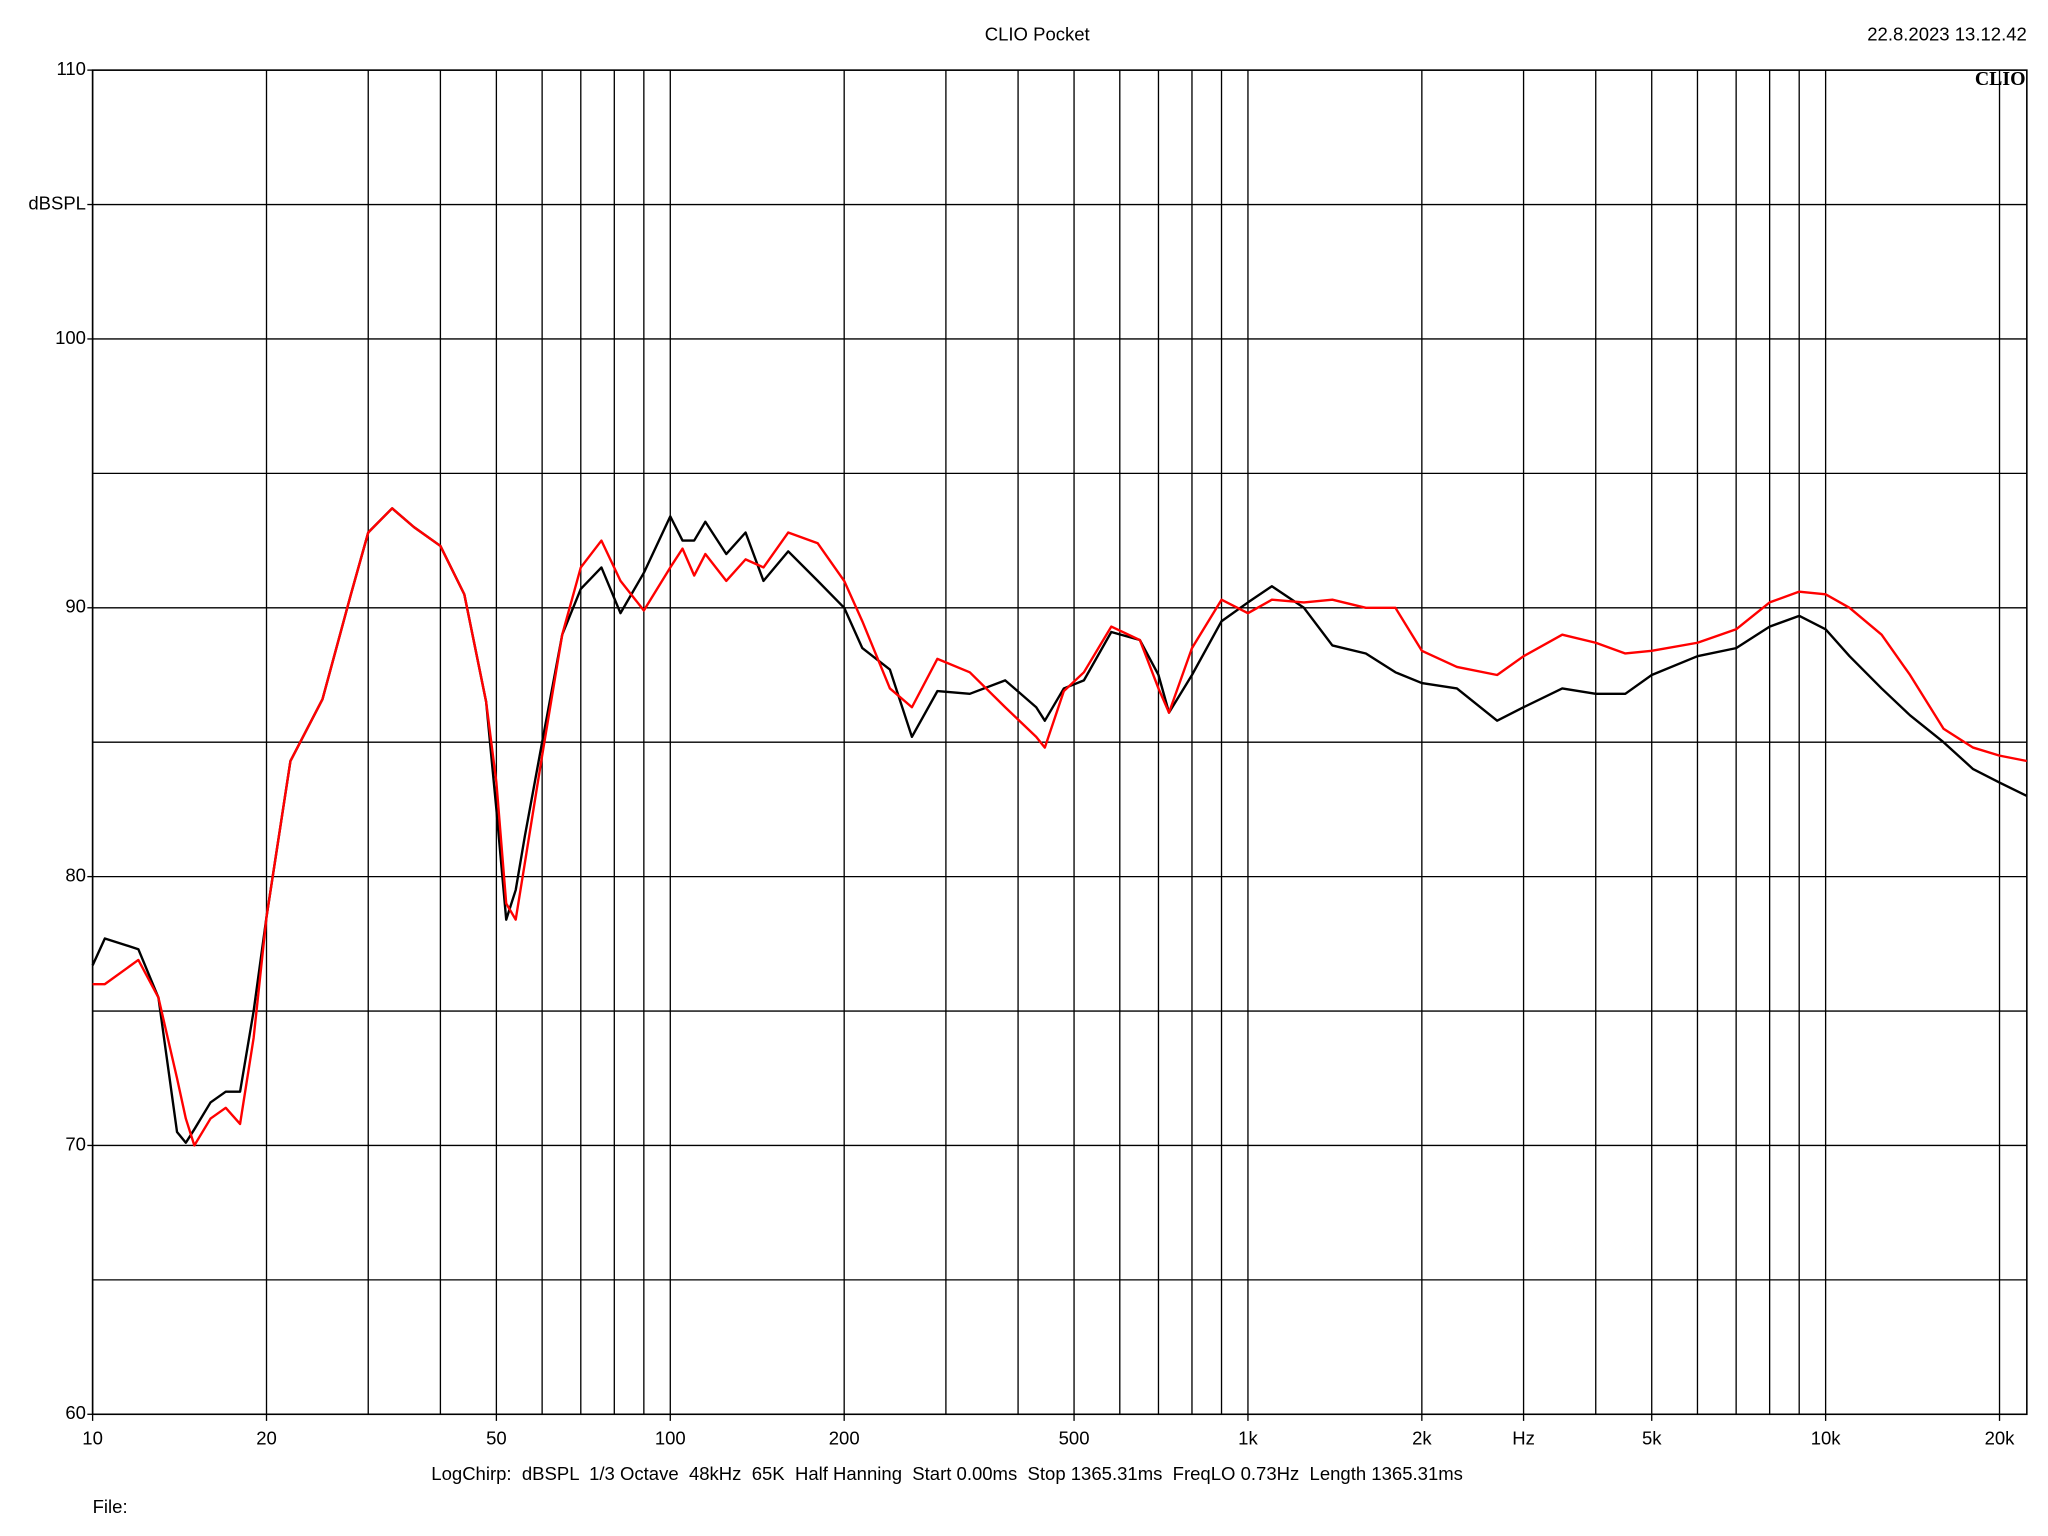 The image size is (2048, 1536). I want to click on x-tick-label: Hz, so click(1523, 1437).